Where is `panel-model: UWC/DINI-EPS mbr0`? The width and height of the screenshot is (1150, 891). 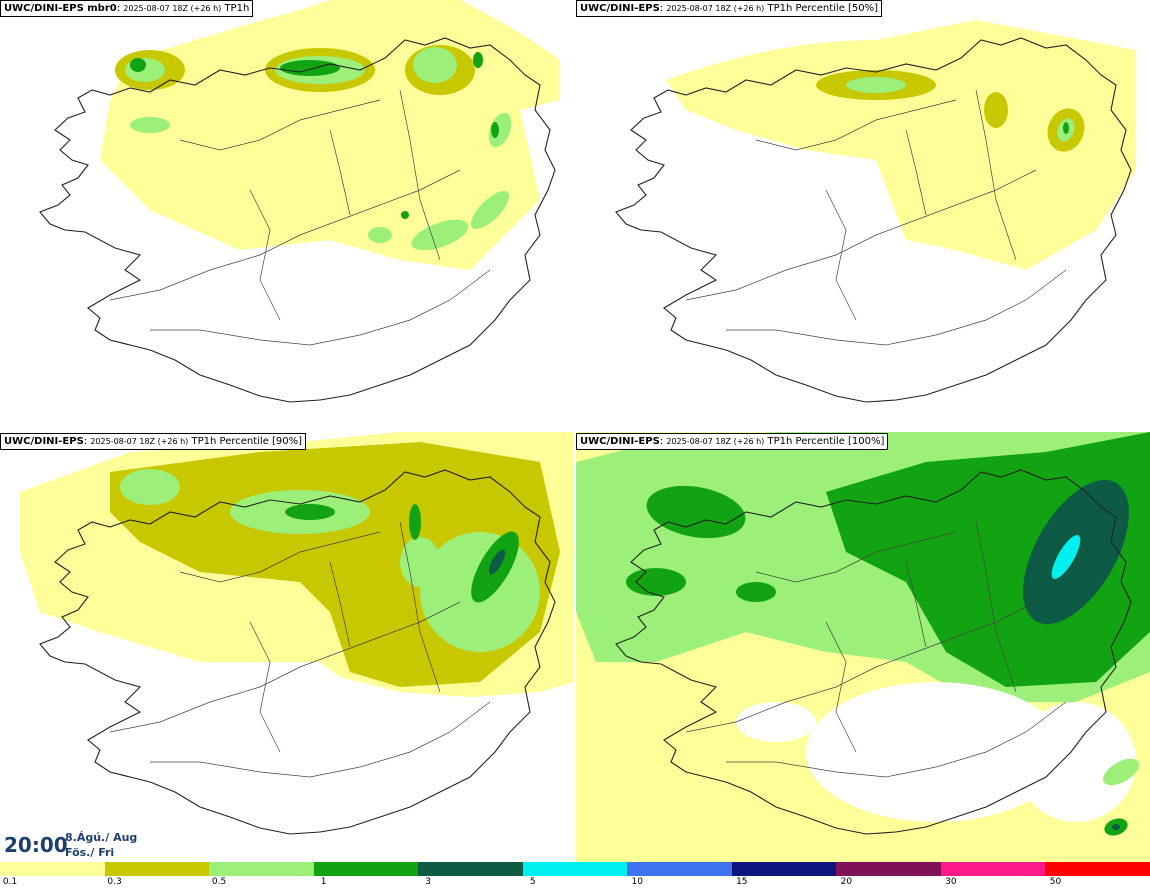
panel-model: UWC/DINI-EPS mbr0 is located at coordinates (60, 8).